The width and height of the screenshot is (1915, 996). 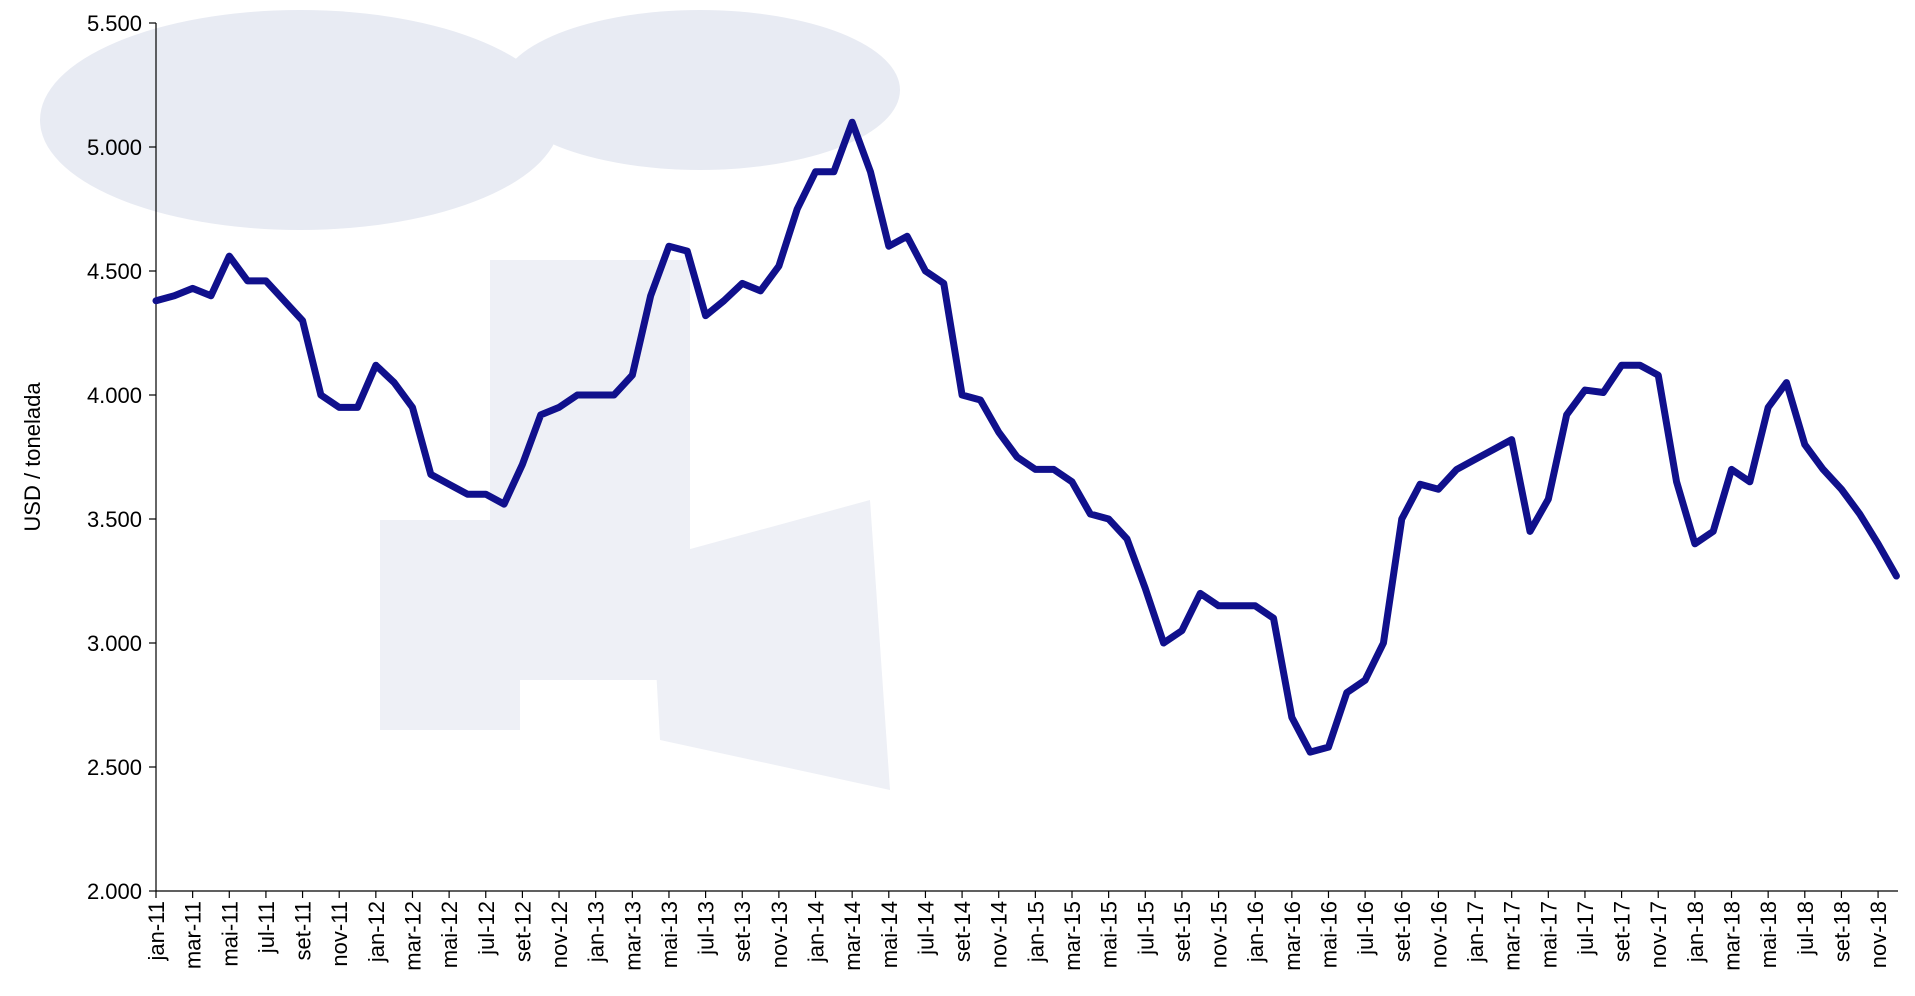 I want to click on y-tick-label: 3.000, so click(x=114, y=643).